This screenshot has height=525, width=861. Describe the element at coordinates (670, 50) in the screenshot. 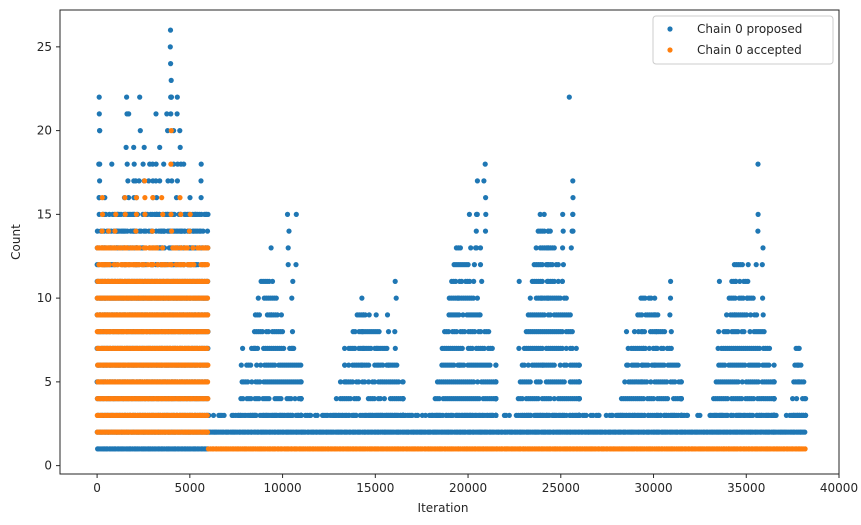

I see `legend-marker-accepted` at that location.